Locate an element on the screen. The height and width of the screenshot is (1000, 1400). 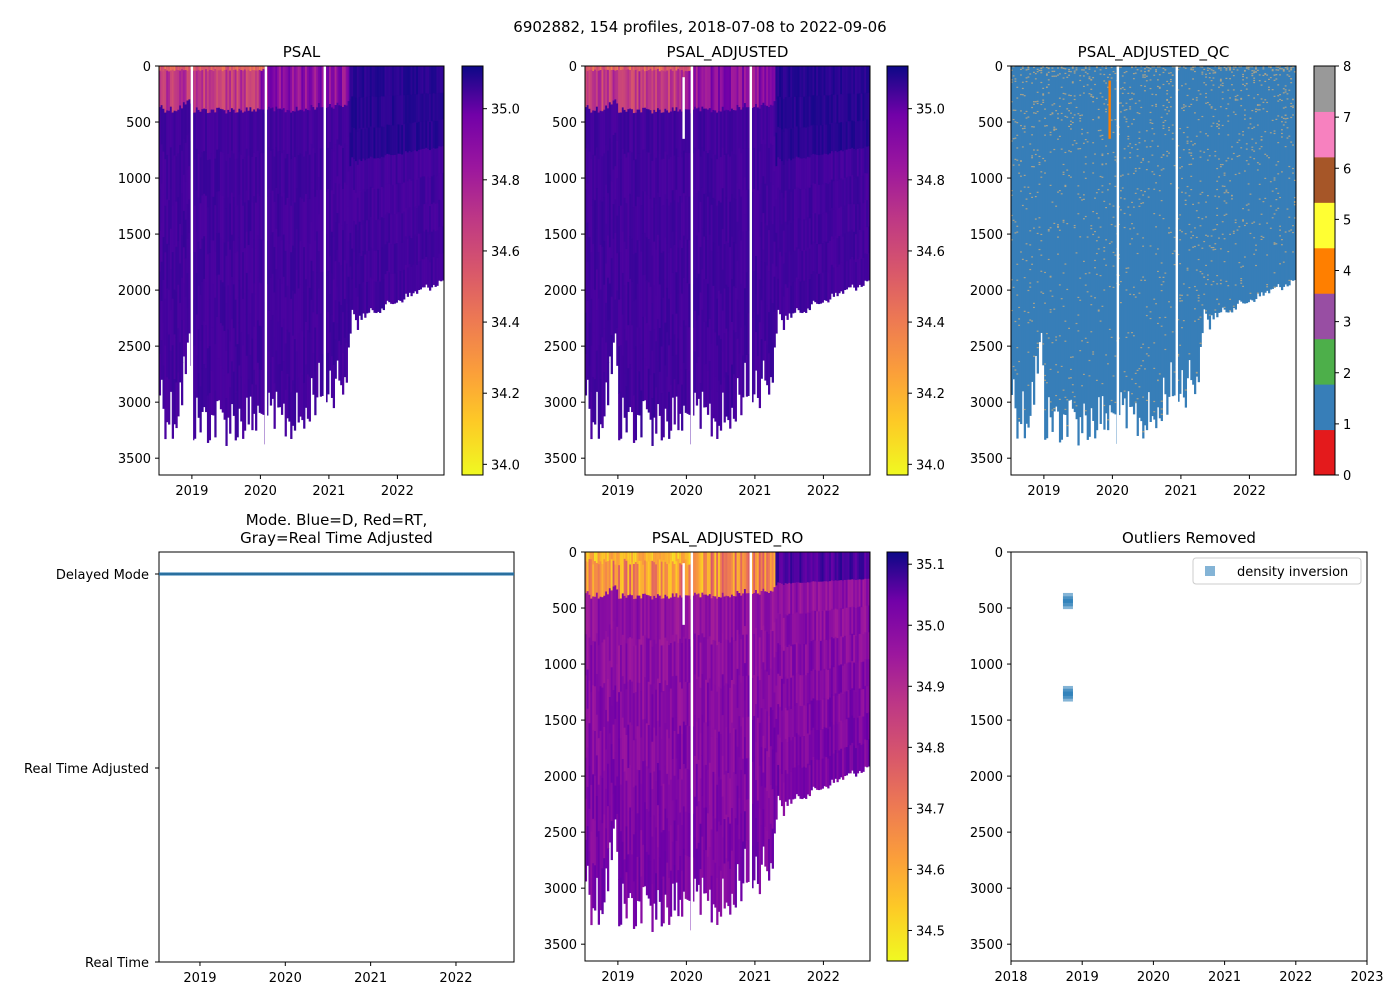
chart-title-line2: Gray=Real Time Adjusted is located at coordinates (336, 538).